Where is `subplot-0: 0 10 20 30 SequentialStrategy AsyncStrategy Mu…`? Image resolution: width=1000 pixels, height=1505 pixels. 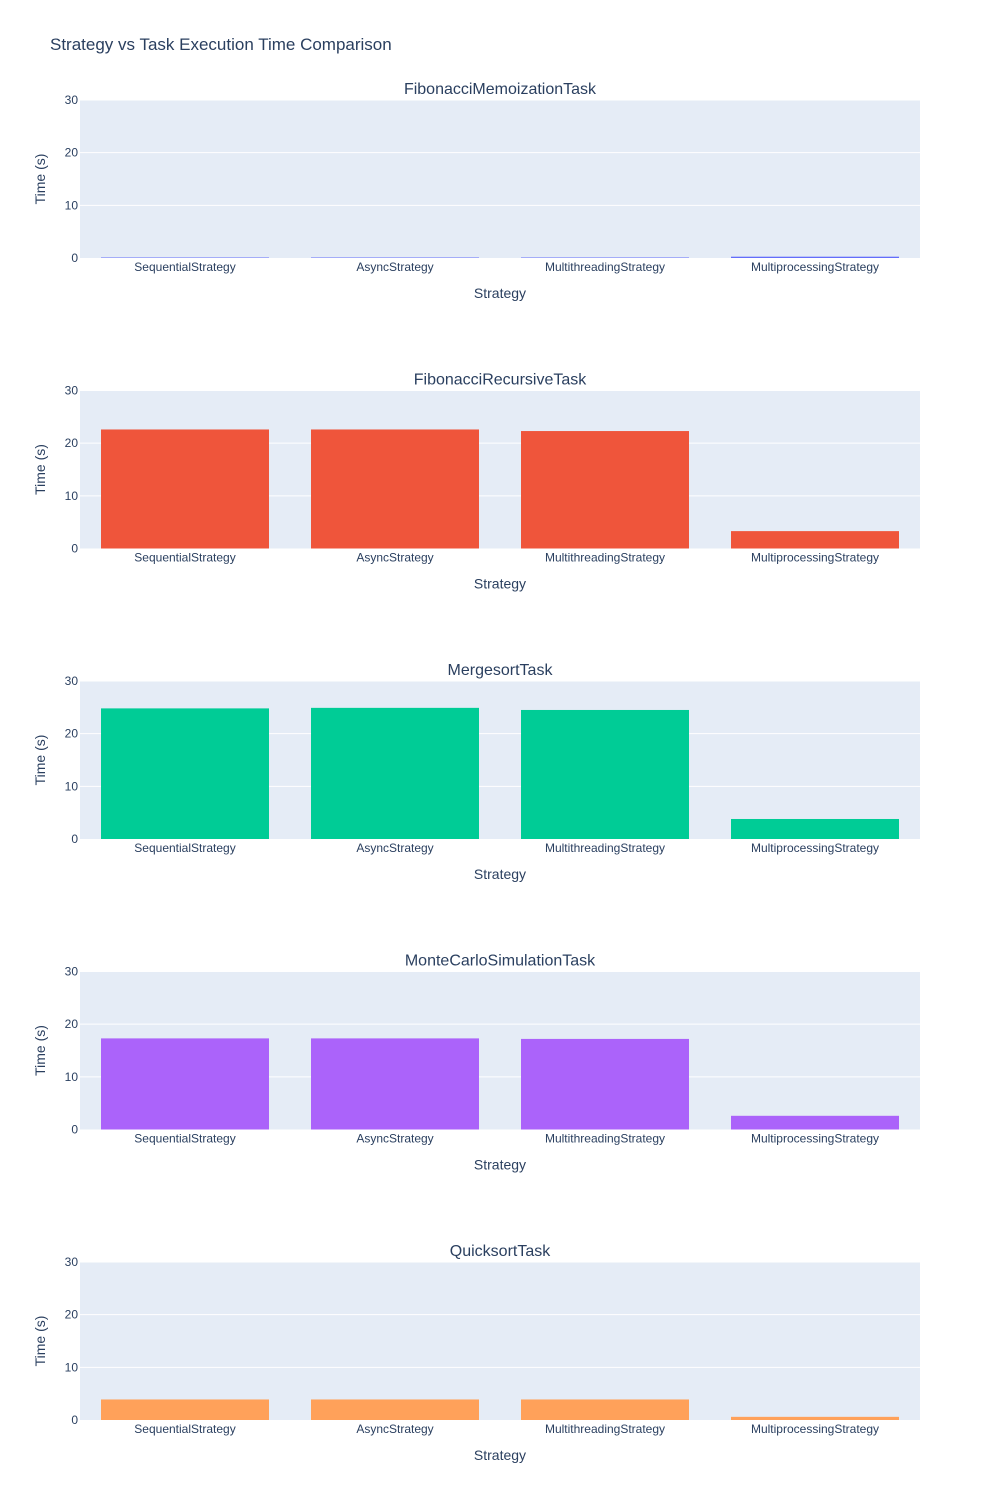 subplot-0: 0 10 20 30 SequentialStrategy AsyncStrategy Mu… is located at coordinates (476, 191).